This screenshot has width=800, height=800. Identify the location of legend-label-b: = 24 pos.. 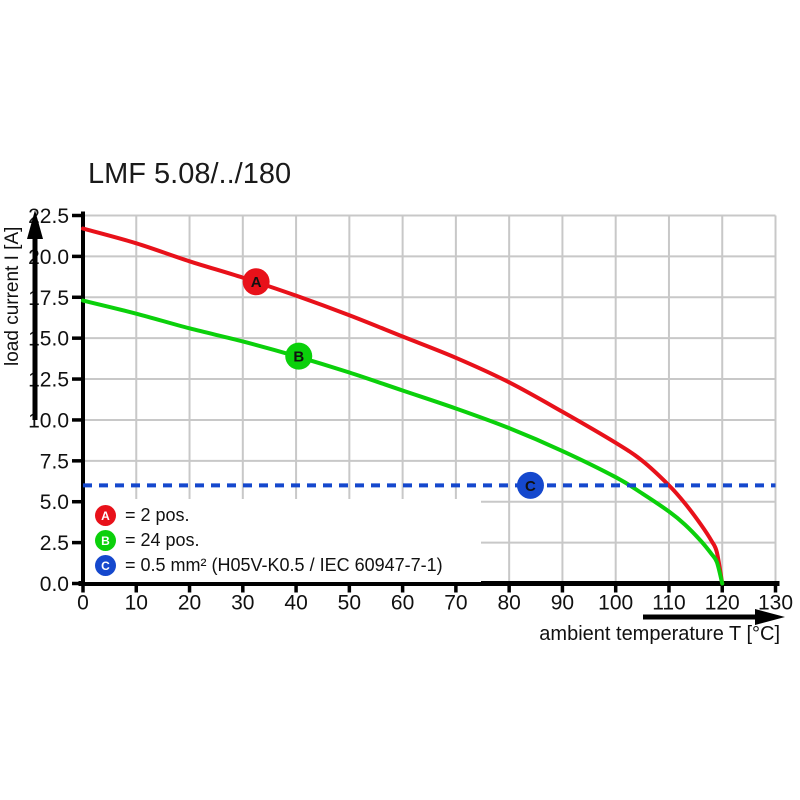
(162, 540).